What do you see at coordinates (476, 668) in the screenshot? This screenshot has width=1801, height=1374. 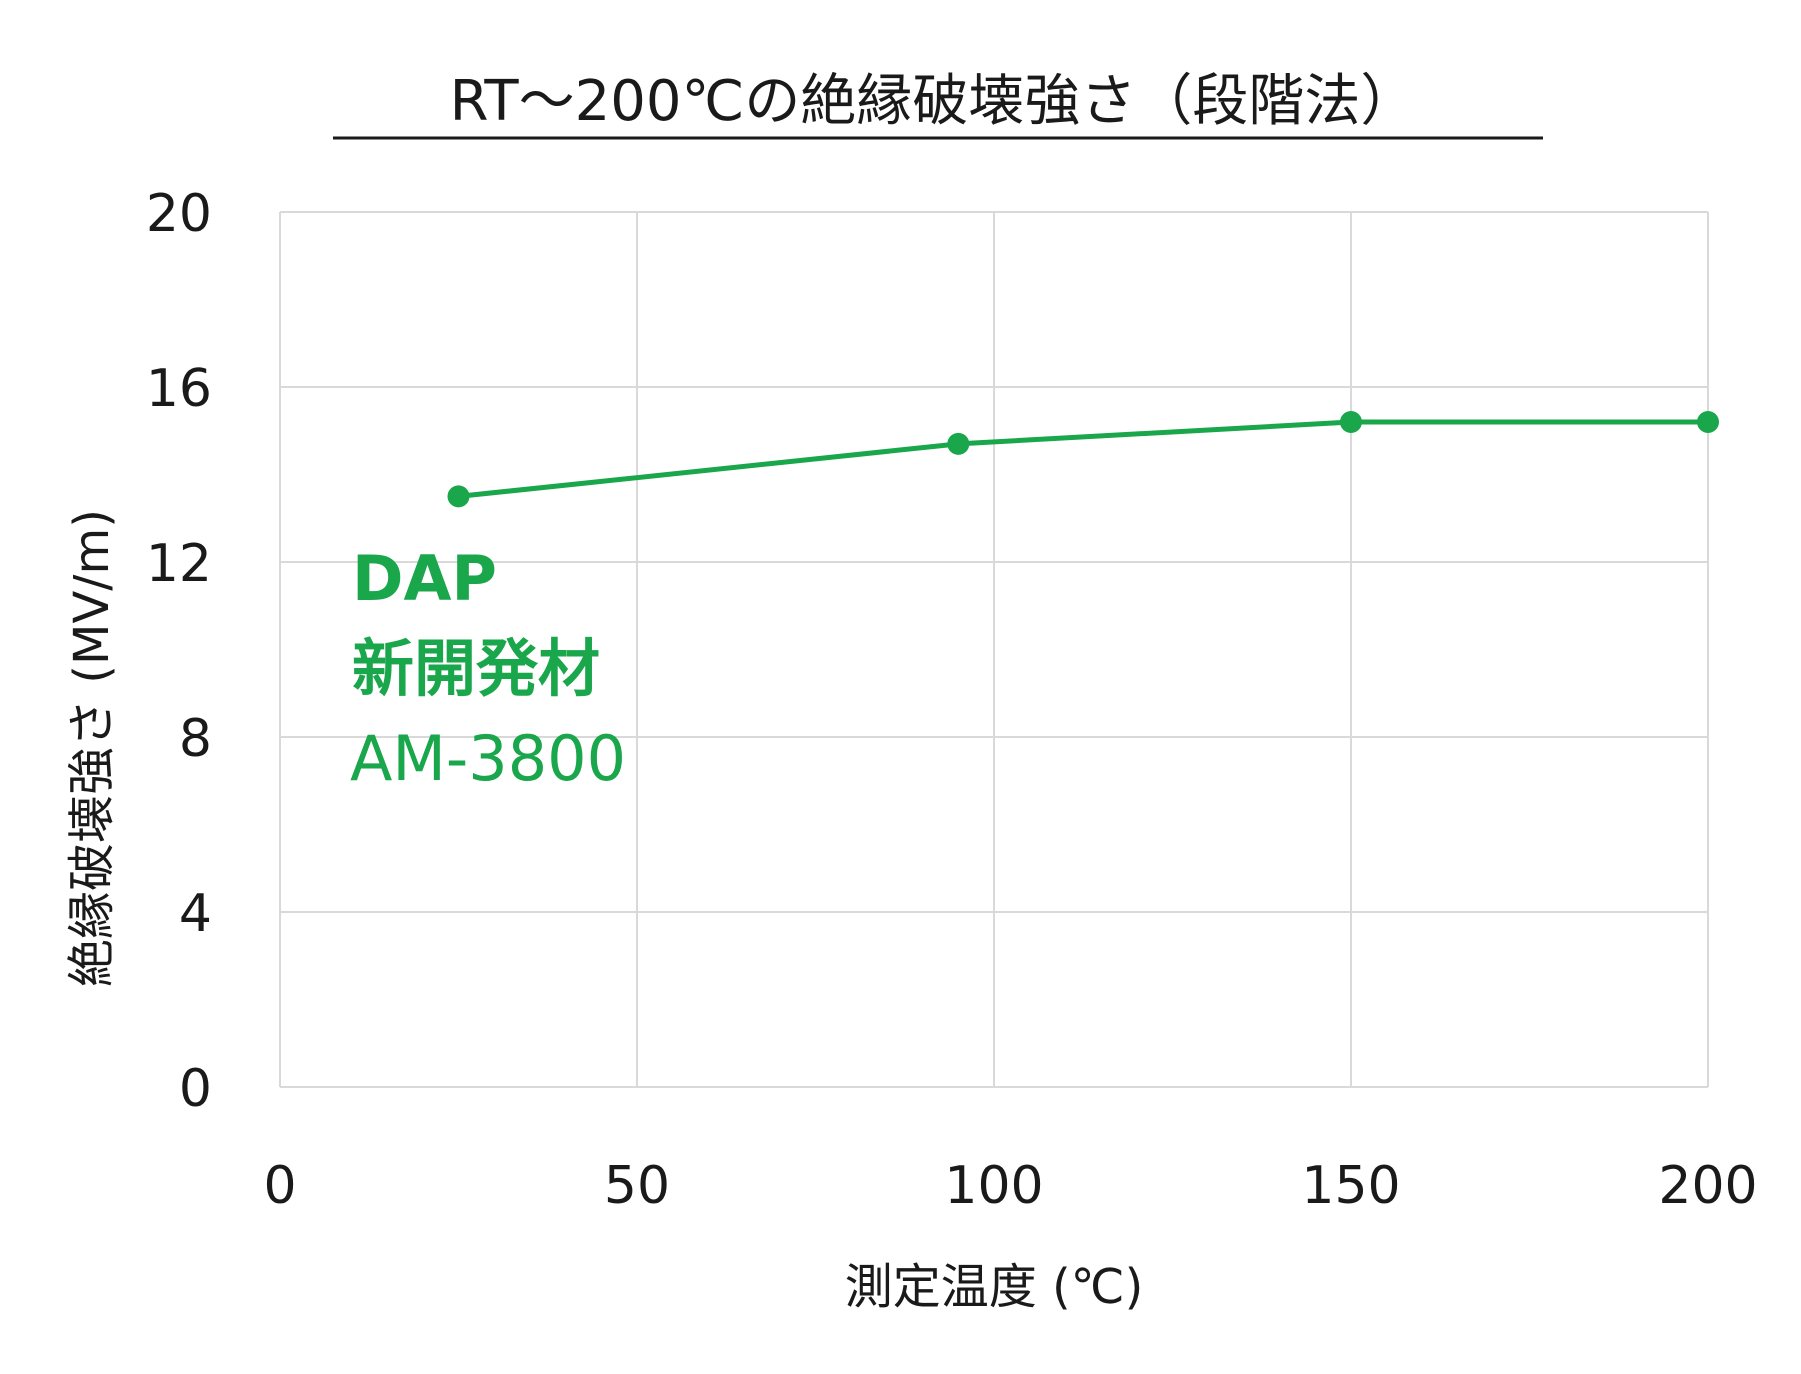 I see `annotation-material: 新開発材` at bounding box center [476, 668].